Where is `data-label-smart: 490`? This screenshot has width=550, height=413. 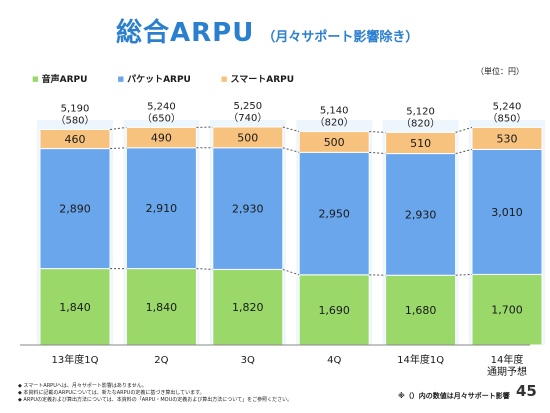 data-label-smart: 490 is located at coordinates (161, 138).